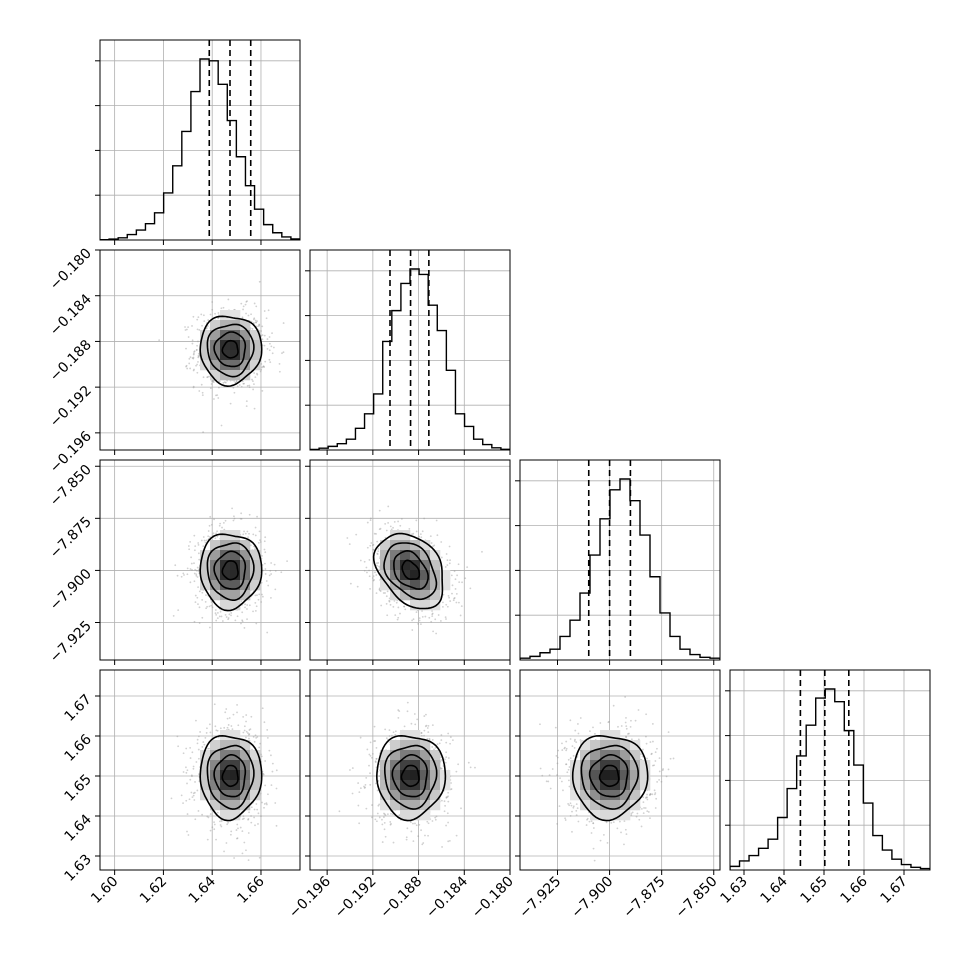  What do you see at coordinates (77, 868) in the screenshot?
I see `y-tick-label: 1.63` at bounding box center [77, 868].